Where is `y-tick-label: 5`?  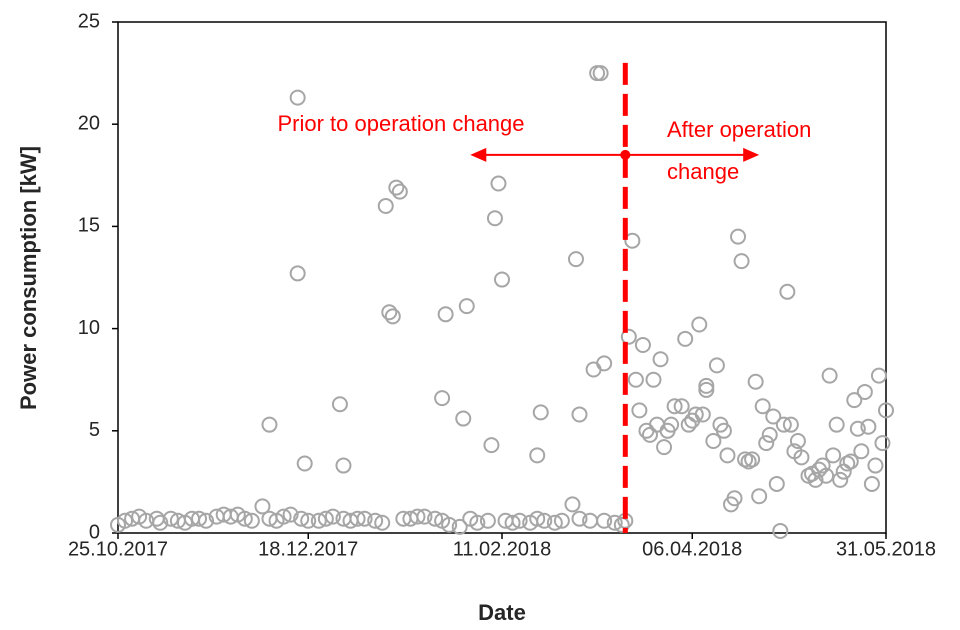 y-tick-label: 5 is located at coordinates (94, 430).